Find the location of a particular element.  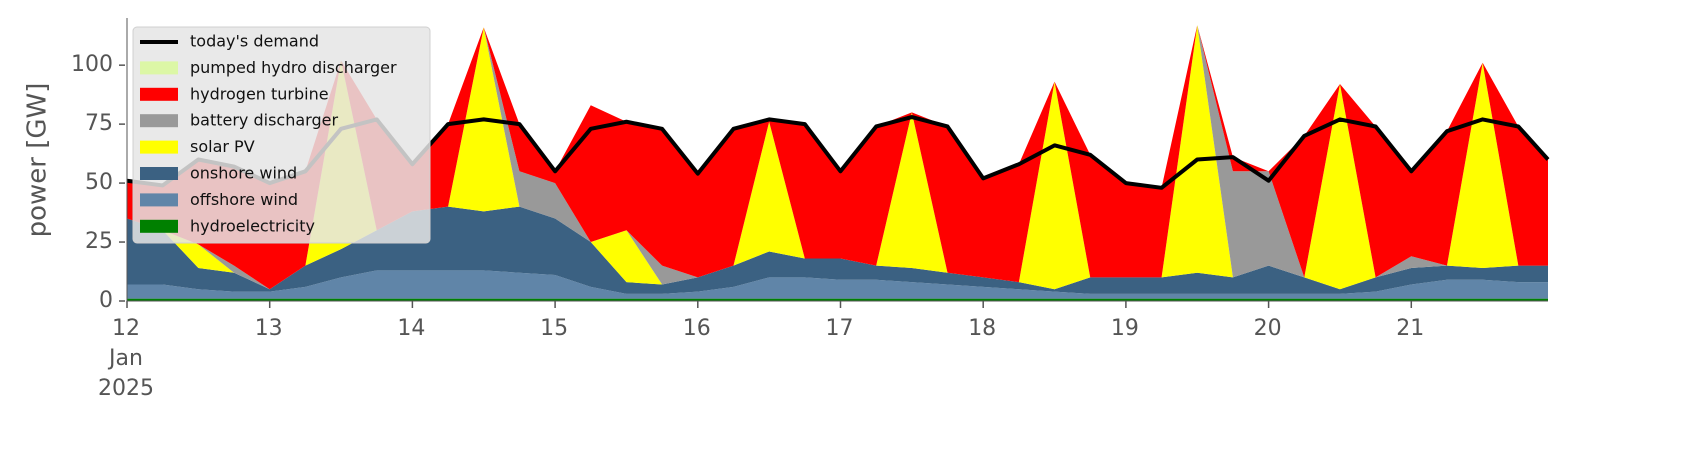

x-tick-label: 15 is located at coordinates (554, 328).